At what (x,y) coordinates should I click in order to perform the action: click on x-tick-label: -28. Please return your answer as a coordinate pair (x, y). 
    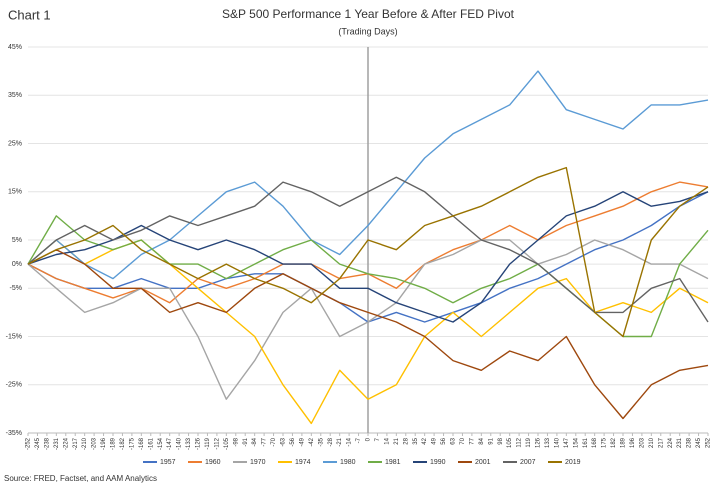
    Looking at the image, I should click on (331, 441).